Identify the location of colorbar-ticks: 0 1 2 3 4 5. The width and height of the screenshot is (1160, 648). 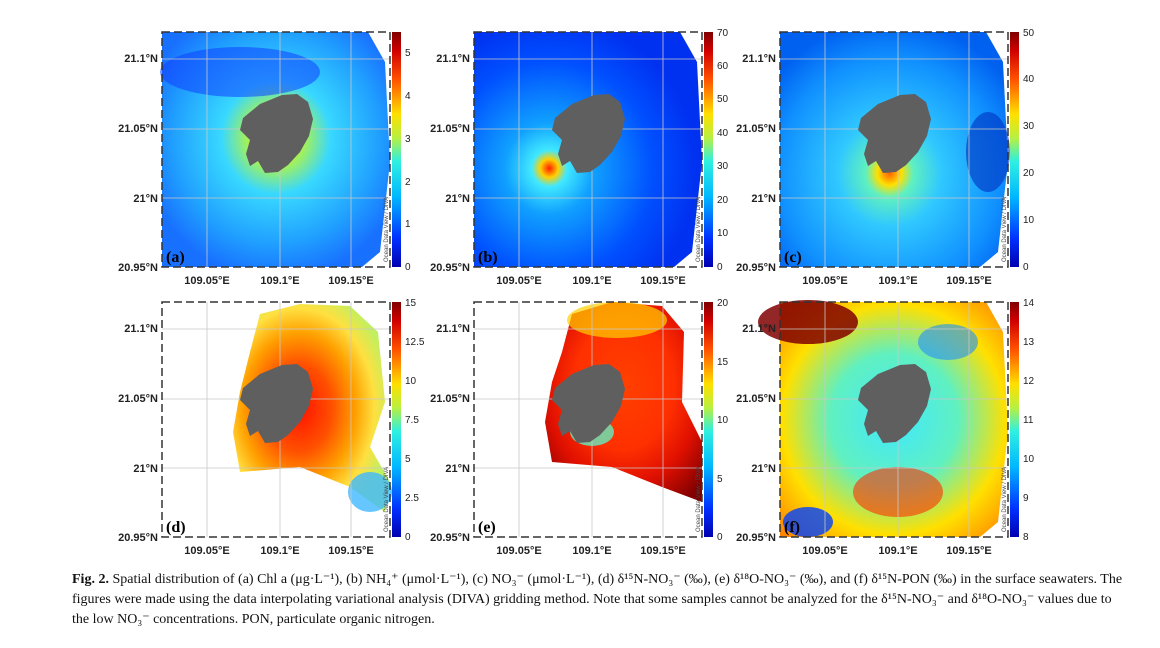
(408, 160).